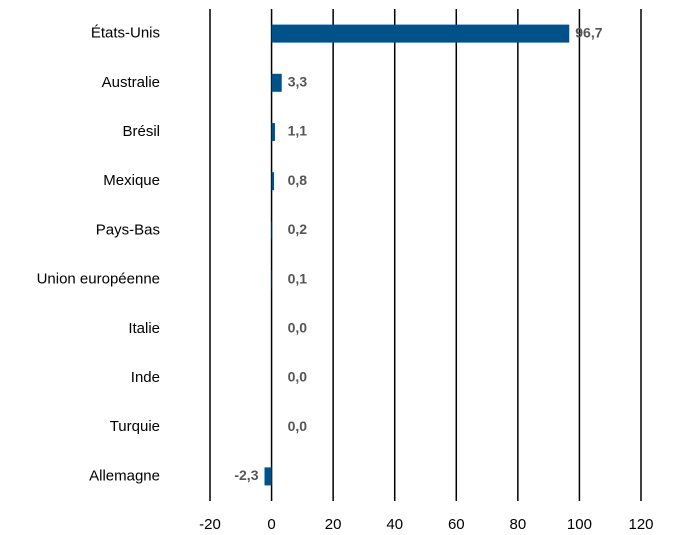  Describe the element at coordinates (394, 524) in the screenshot. I see `x-tick-label: 40` at that location.